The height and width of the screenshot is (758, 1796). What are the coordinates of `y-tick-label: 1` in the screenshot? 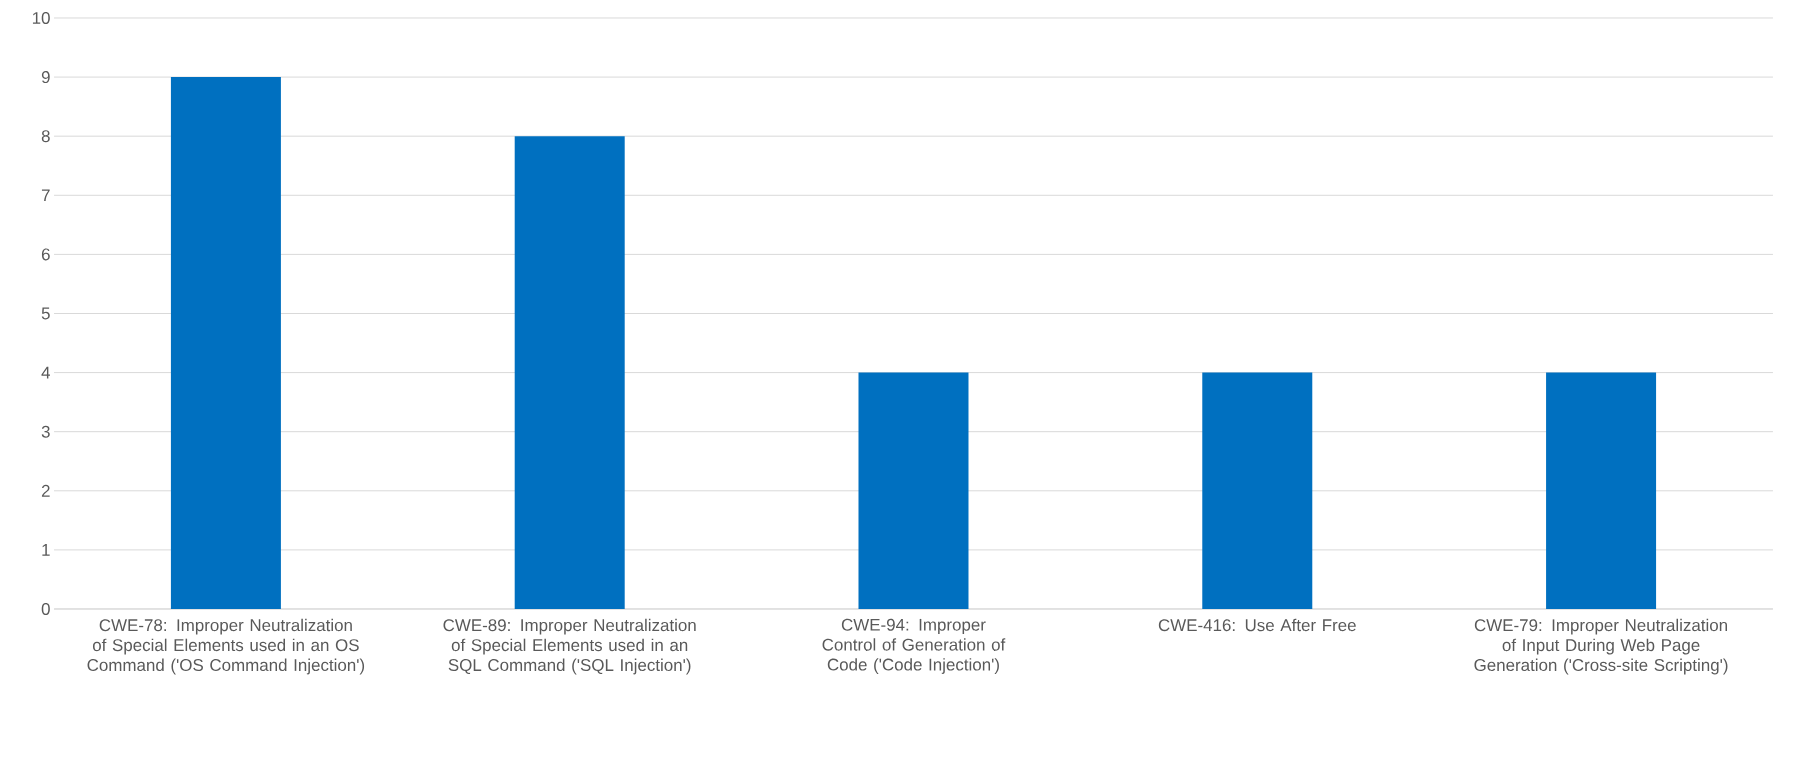 It's located at (46, 550).